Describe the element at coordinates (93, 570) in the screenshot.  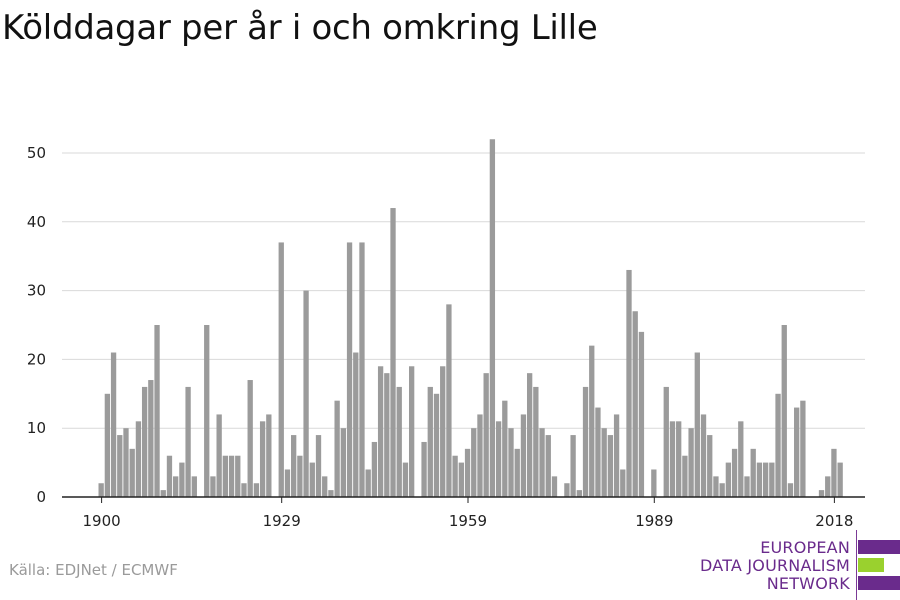
I see `source-note: Källa: EDJNet / ECMWF` at that location.